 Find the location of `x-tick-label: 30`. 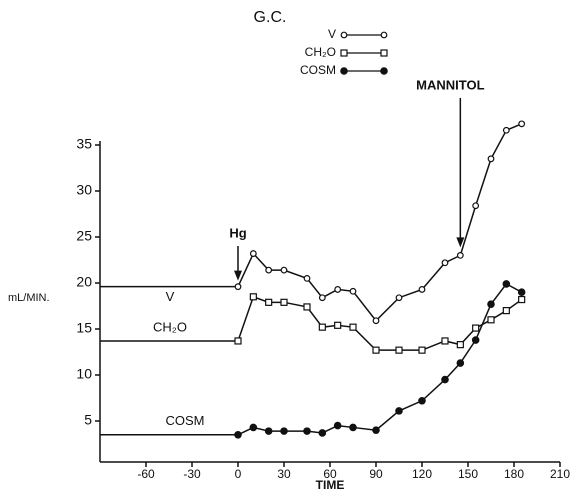

x-tick-label: 30 is located at coordinates (284, 474).